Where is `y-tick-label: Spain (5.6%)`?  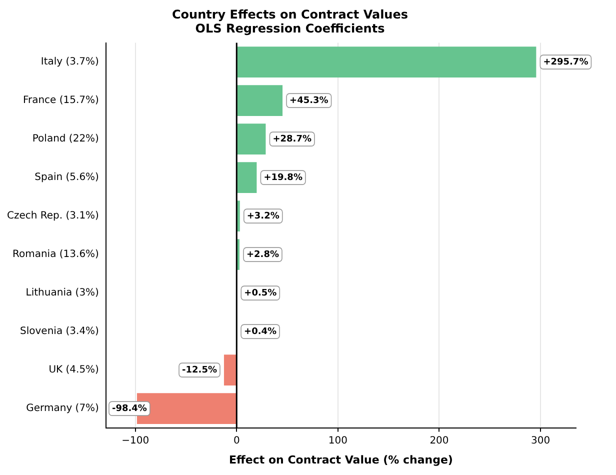 y-tick-label: Spain (5.6%) is located at coordinates (67, 178).